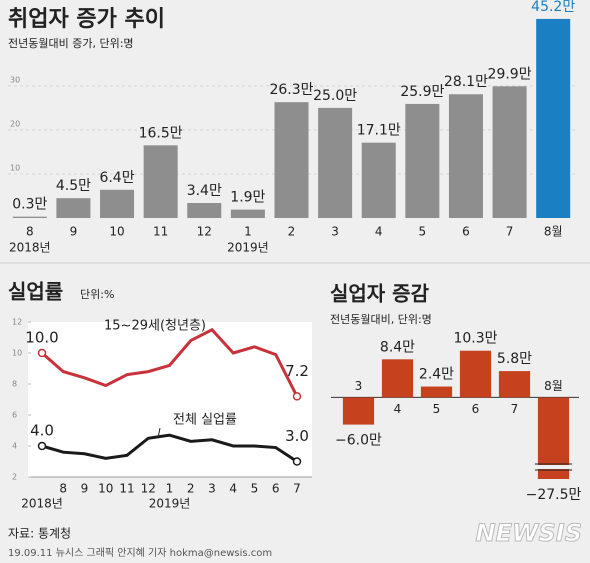 This screenshot has height=563, width=590. I want to click on value-label: 25.0만, so click(335, 96).